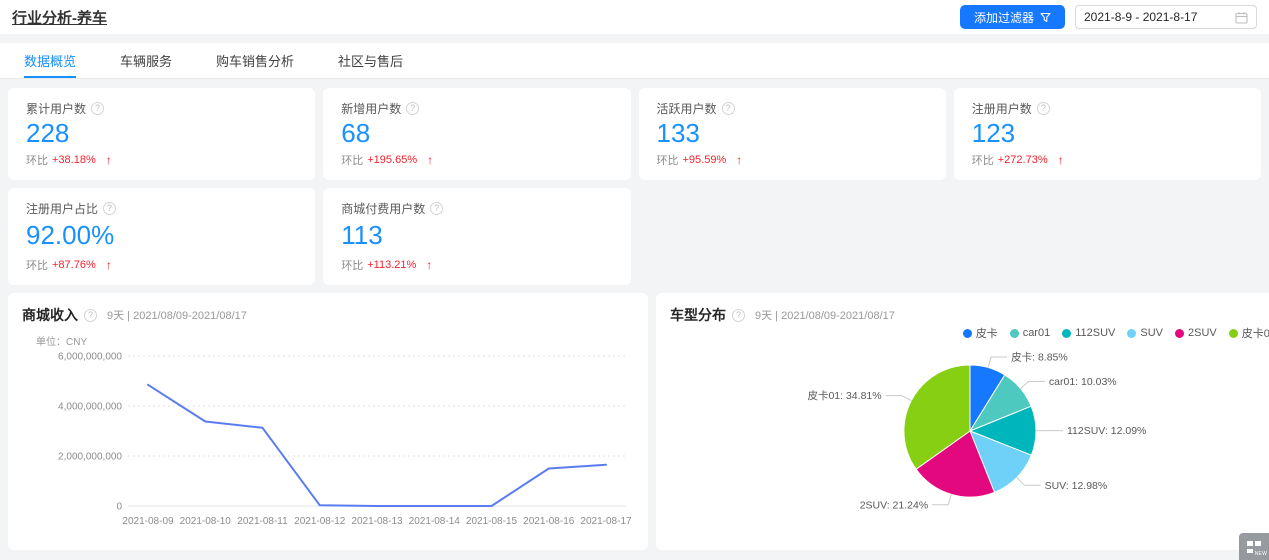 Image resolution: width=1269 pixels, height=560 pixels. What do you see at coordinates (161, 208) in the screenshot?
I see `stat-card-title: 注册用户占比 ?` at bounding box center [161, 208].